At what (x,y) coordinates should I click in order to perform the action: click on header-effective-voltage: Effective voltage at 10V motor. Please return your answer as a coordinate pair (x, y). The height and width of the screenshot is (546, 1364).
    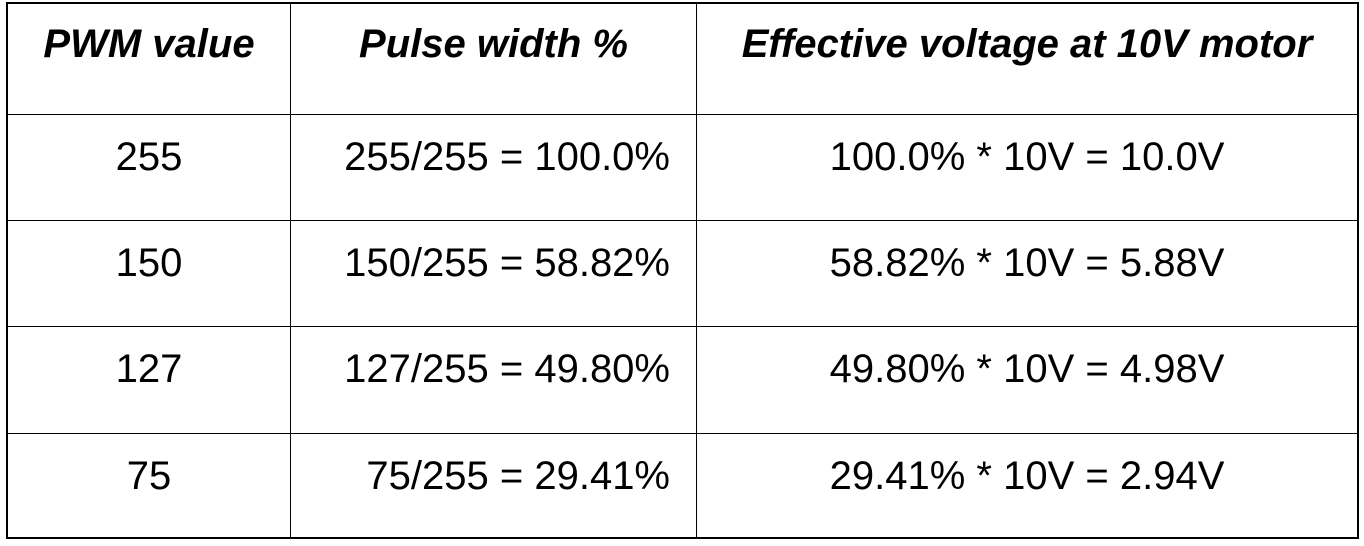
    Looking at the image, I should click on (1027, 59).